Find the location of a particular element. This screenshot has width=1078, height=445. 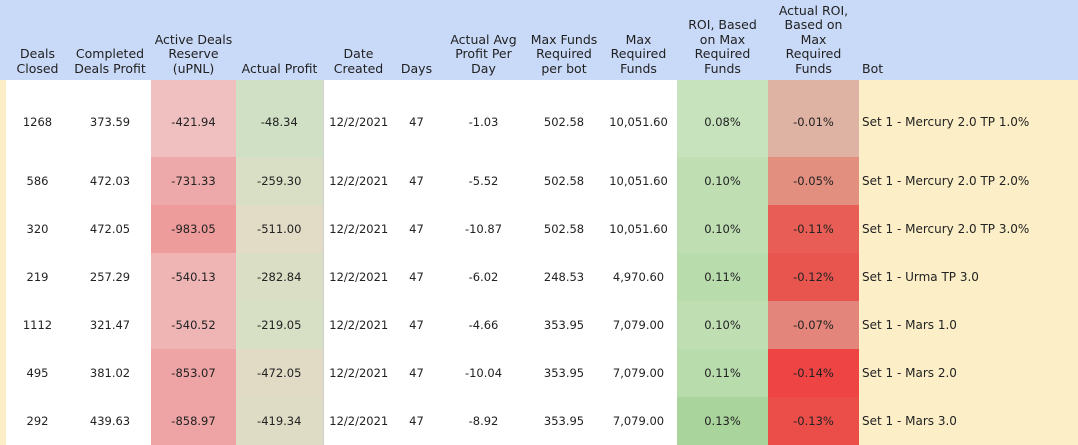

deals-closed-cell: 219 is located at coordinates (37, 277).